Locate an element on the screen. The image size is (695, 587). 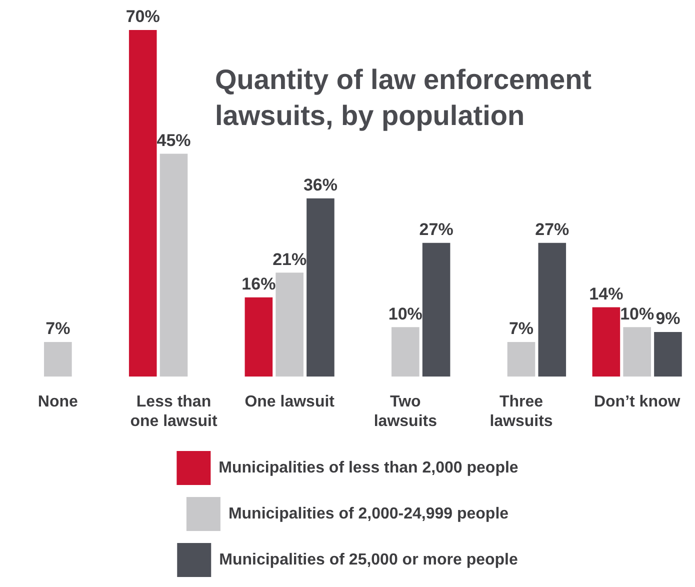
legend-label: Municipalities of less than 2,000 people is located at coordinates (368, 467).